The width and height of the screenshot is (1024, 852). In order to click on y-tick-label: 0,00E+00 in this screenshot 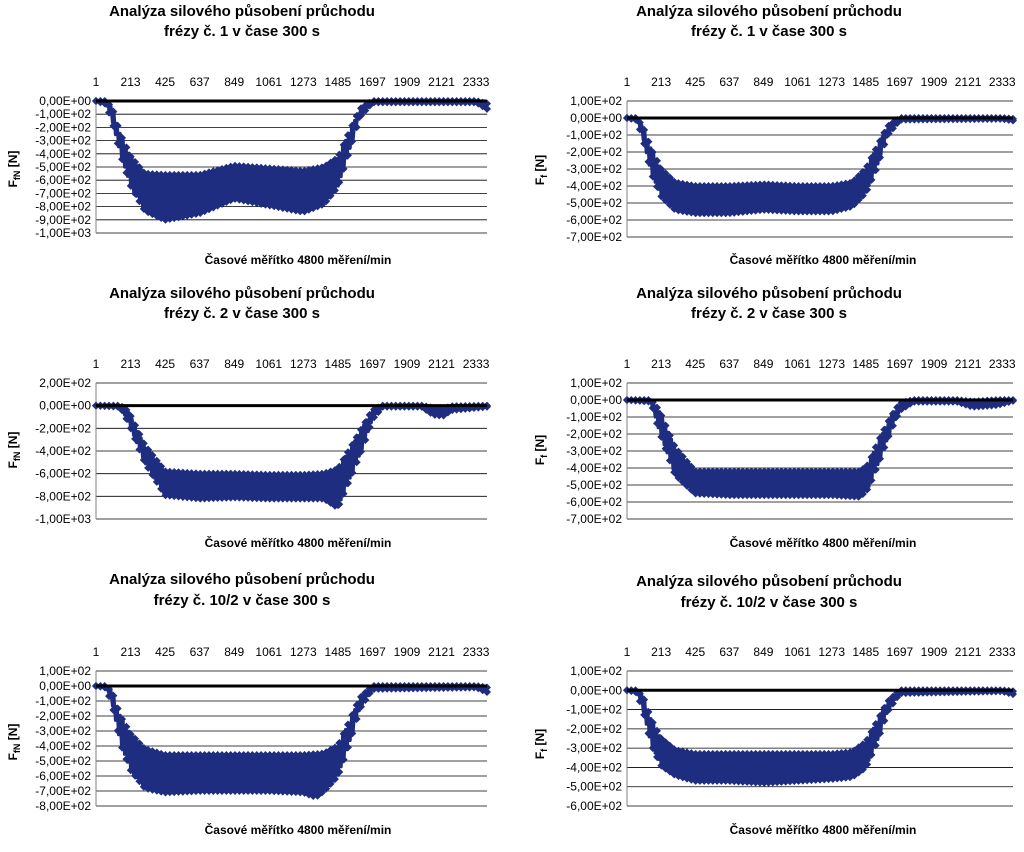, I will do `click(596, 118)`.